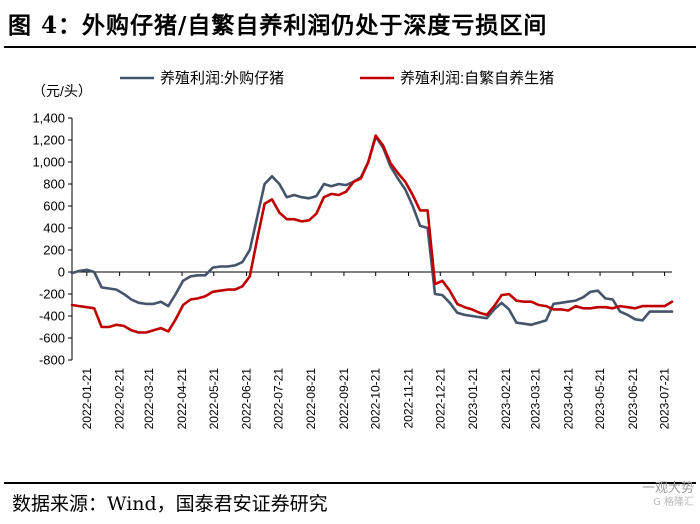 This screenshot has width=700, height=524. Describe the element at coordinates (673, 502) in the screenshot. I see `watermark-sub: G 格隆汇` at that location.